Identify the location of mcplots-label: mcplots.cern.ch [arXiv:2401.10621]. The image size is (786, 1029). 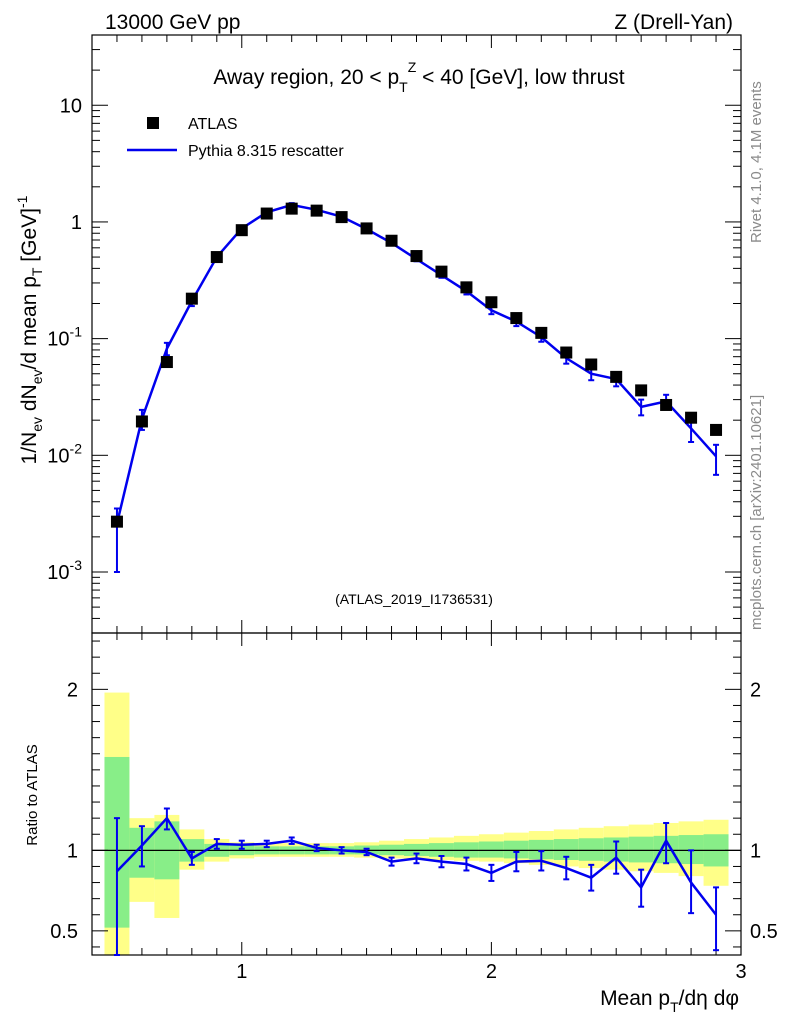
(756, 512).